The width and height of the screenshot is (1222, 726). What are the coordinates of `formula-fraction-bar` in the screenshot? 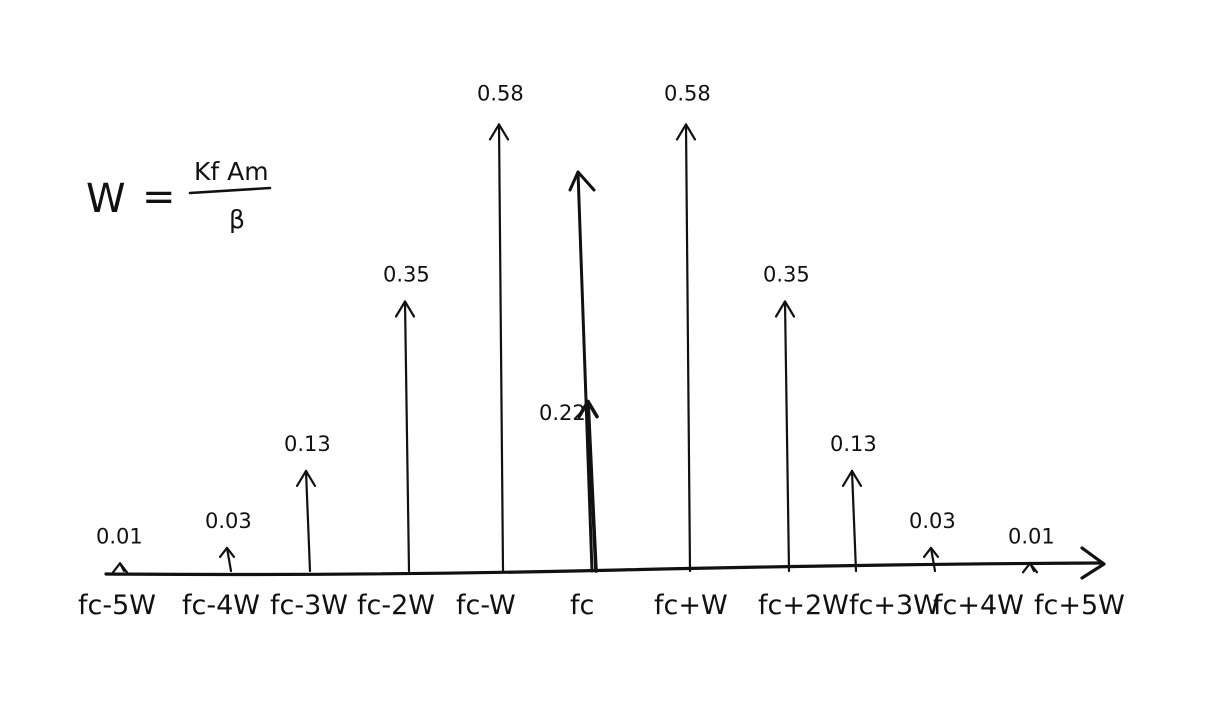 It's located at (230, 190).